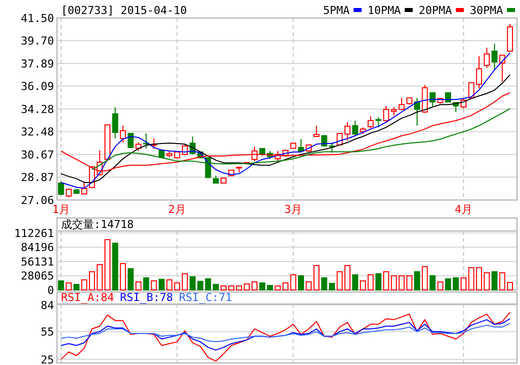 This screenshot has width=520, height=365. What do you see at coordinates (97, 224) in the screenshot?
I see `chart-title: 成交量:14718` at bounding box center [97, 224].